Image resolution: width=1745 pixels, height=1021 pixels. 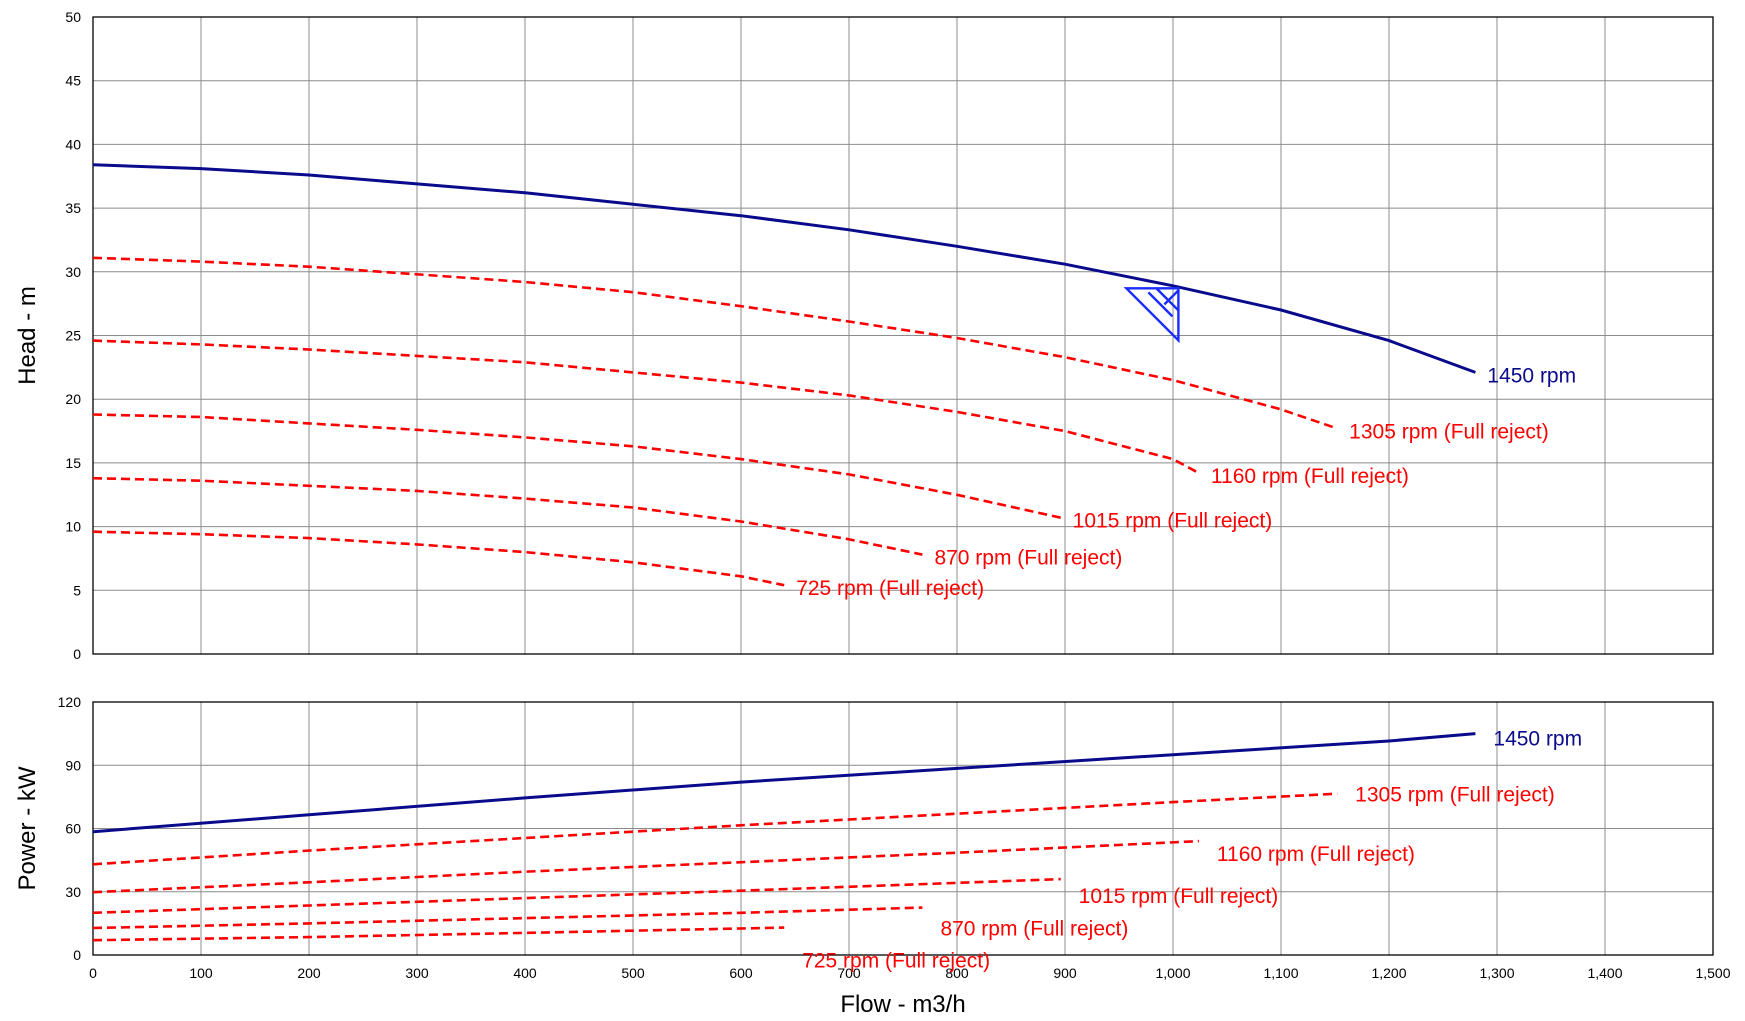 What do you see at coordinates (27, 828) in the screenshot?
I see `y-axis-title: Power - kW` at bounding box center [27, 828].